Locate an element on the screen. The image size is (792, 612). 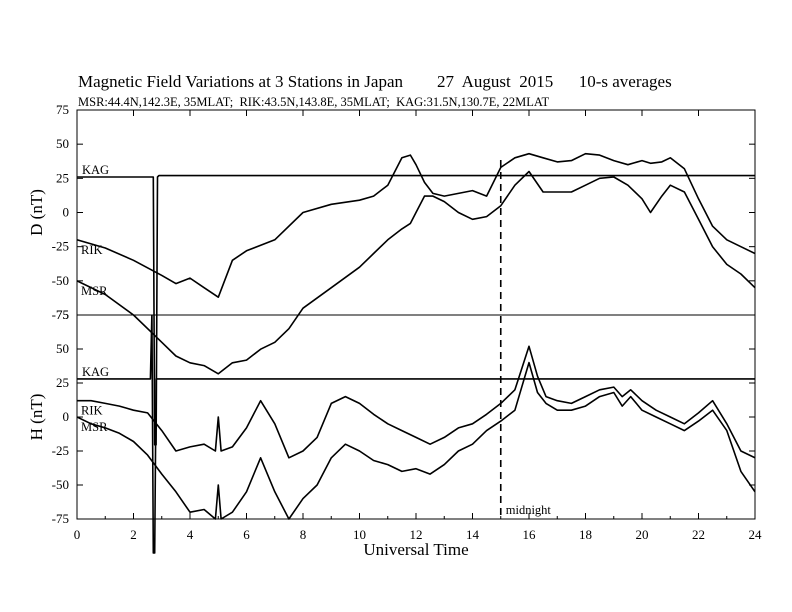
x-tick-label: 22 is located at coordinates (698, 534).